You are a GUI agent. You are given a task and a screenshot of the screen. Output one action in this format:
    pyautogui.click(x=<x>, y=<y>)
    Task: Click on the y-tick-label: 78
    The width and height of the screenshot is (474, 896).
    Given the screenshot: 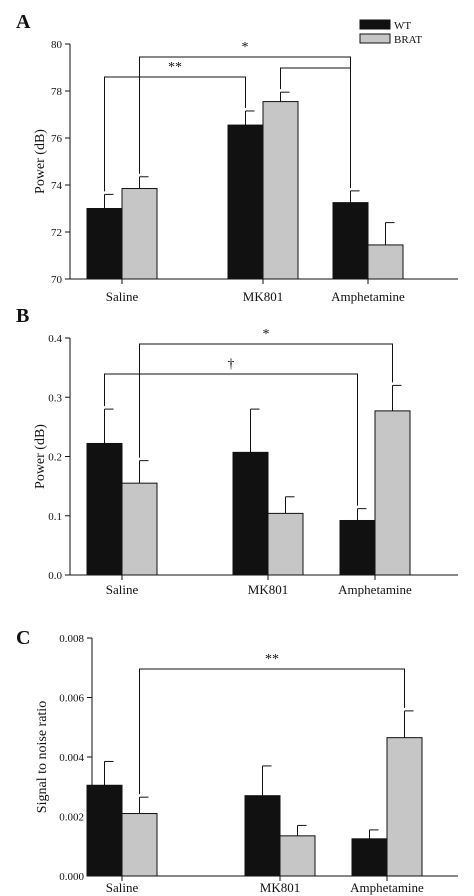 What is the action you would take?
    pyautogui.click(x=57, y=92)
    